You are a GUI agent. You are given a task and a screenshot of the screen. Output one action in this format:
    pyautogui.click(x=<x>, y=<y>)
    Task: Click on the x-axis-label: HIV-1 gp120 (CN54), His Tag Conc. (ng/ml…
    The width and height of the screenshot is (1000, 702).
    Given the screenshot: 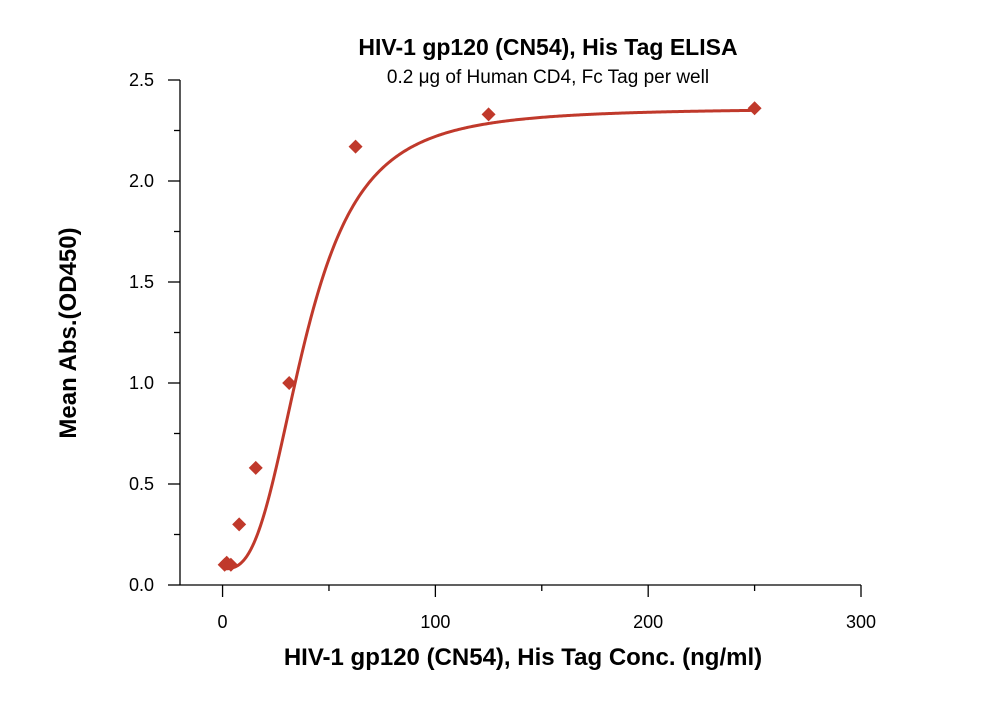 What is the action you would take?
    pyautogui.click(x=523, y=657)
    